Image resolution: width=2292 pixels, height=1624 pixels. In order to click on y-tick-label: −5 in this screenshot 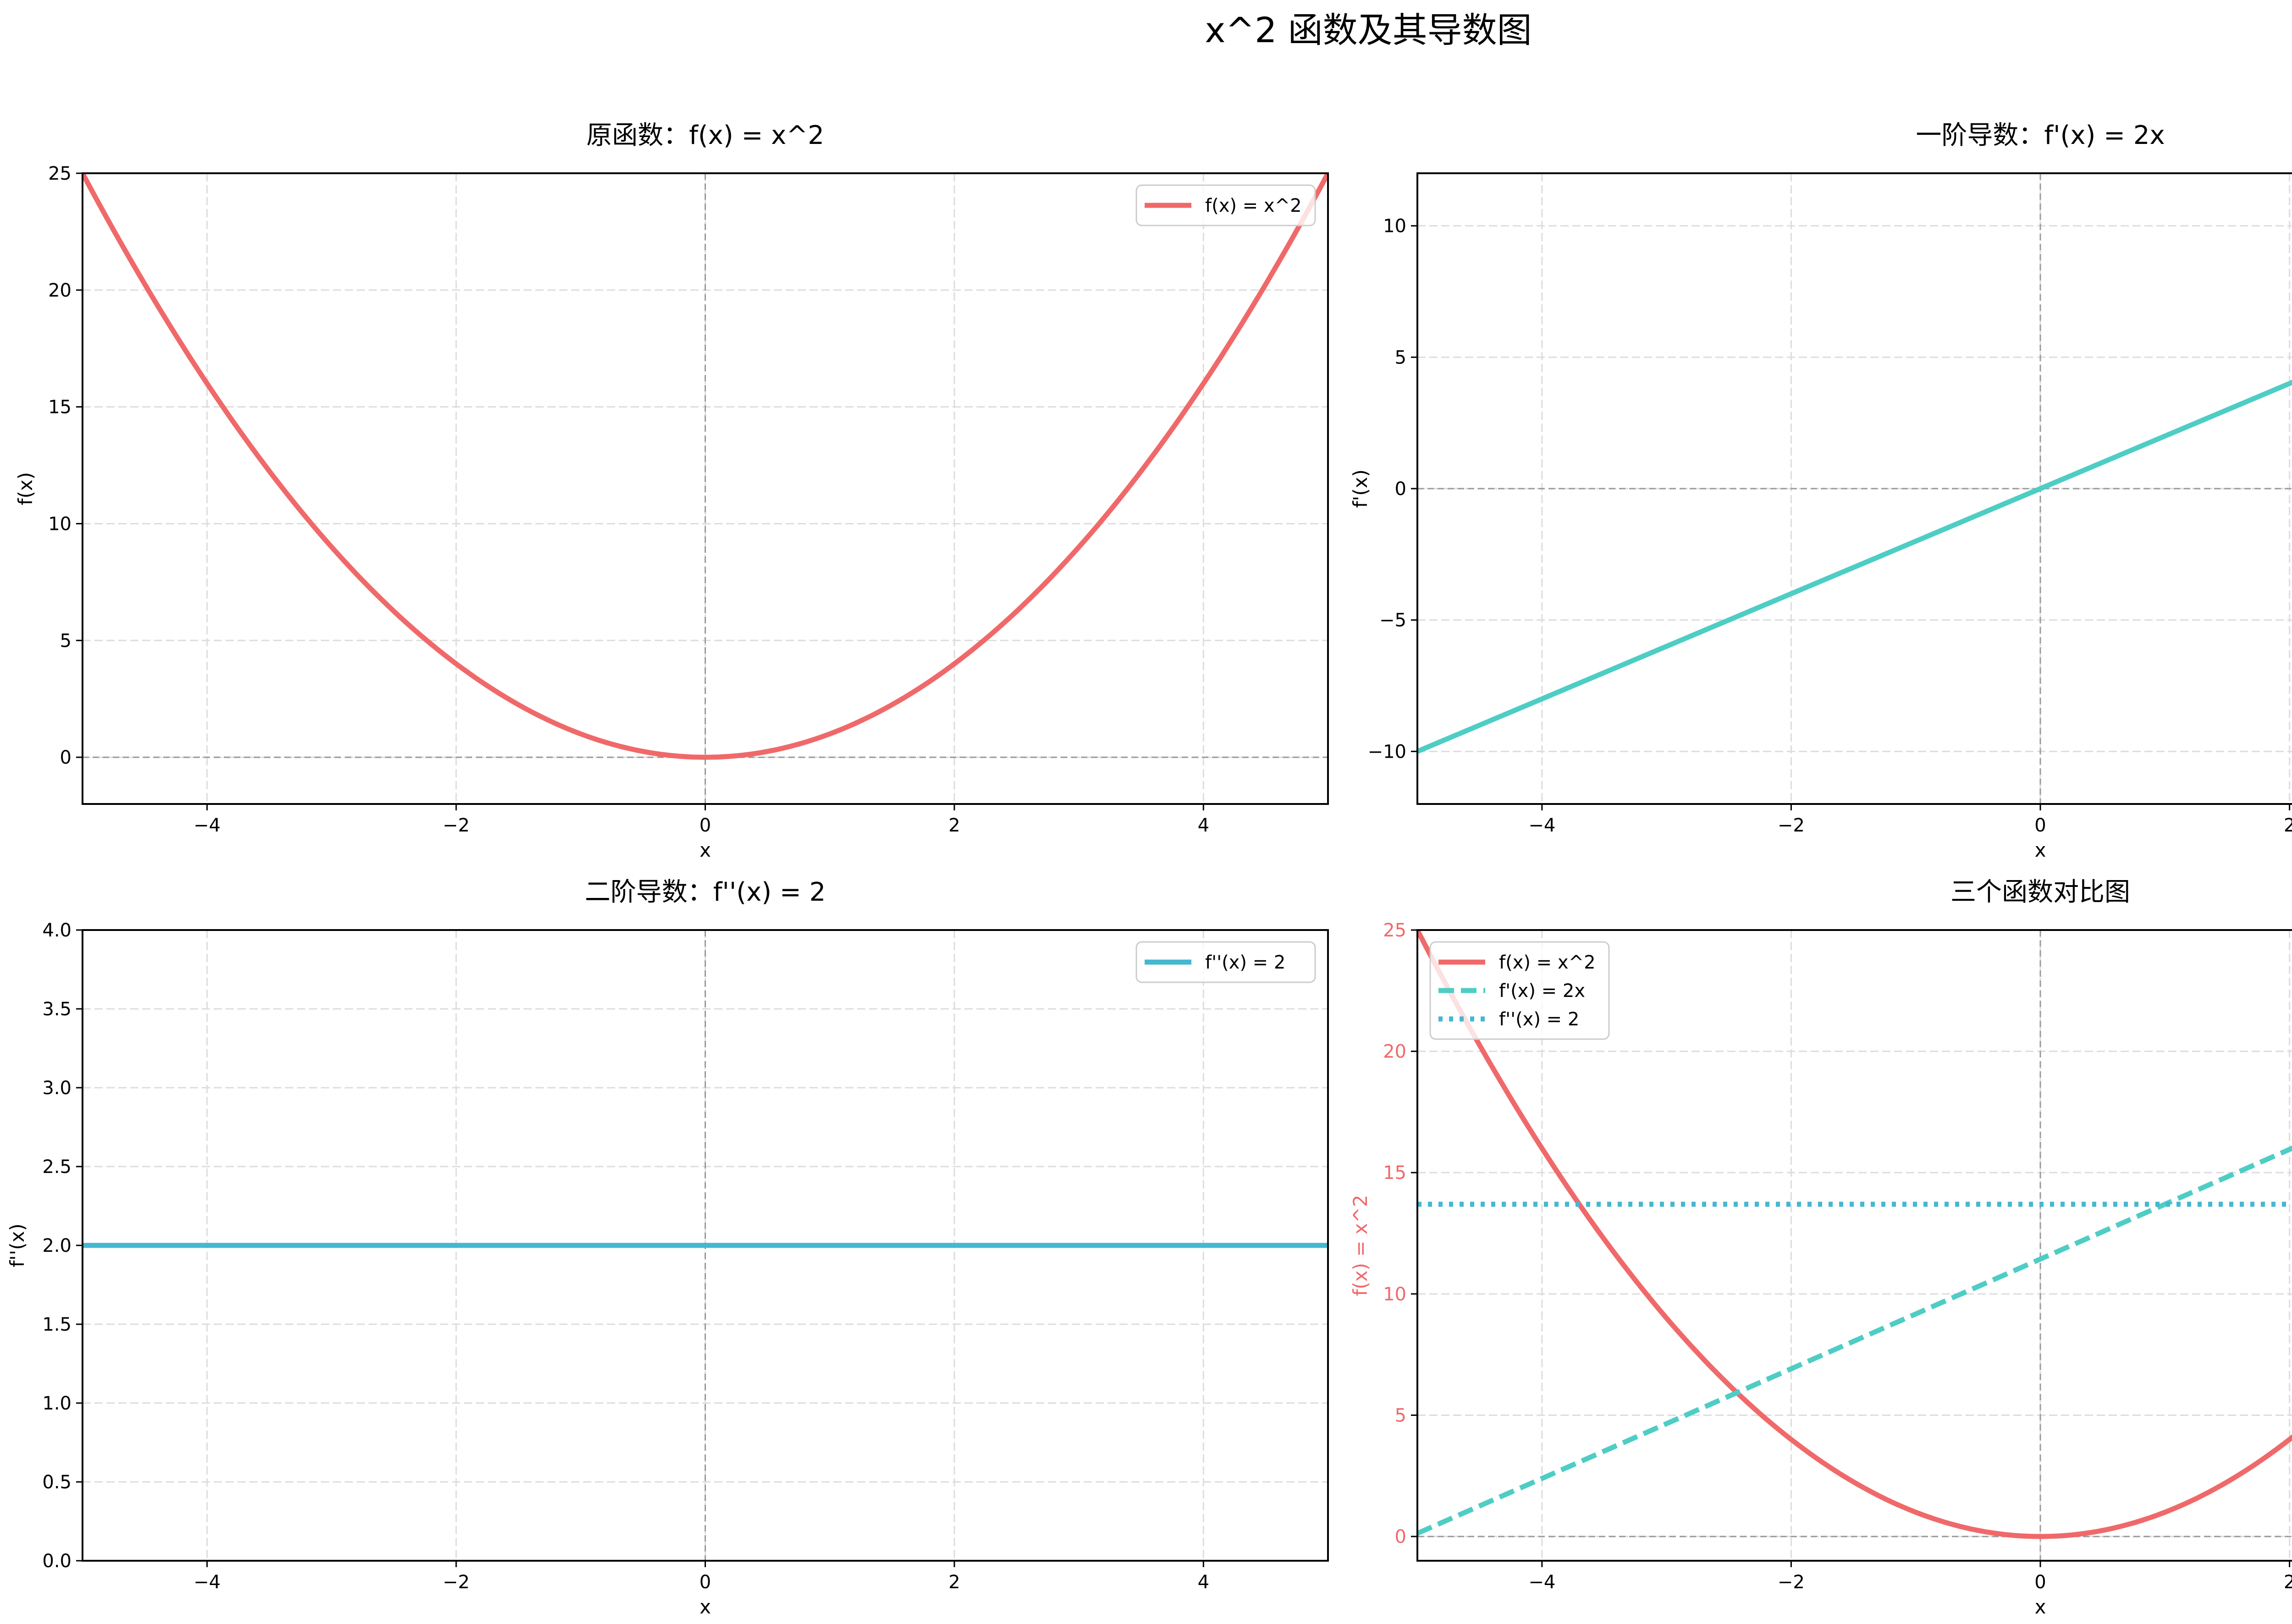, I will do `click(1392, 620)`.